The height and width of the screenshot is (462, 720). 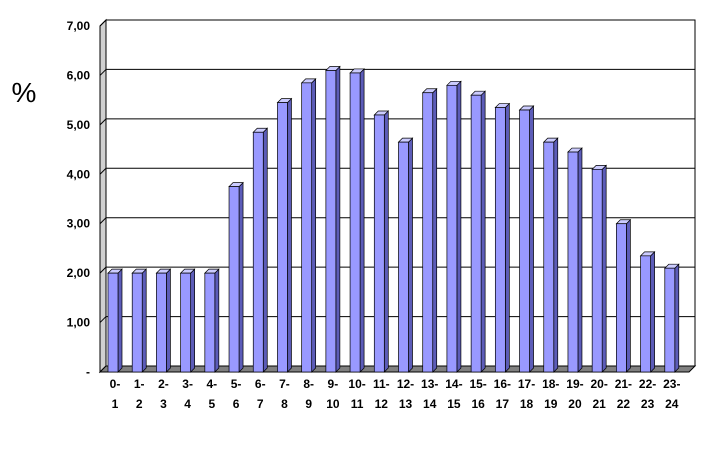 I want to click on x-tick-label: 4-5, so click(x=211, y=394).